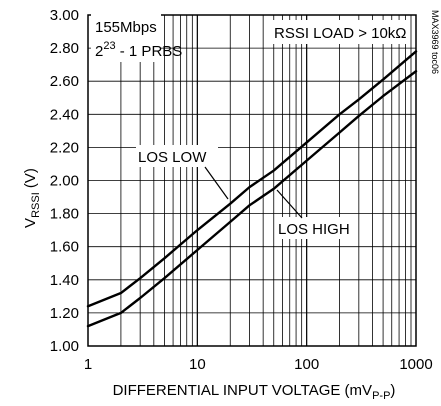 The height and width of the screenshot is (406, 441). I want to click on prbs-annotation: 223 - 1 PRBS, so click(138, 50).